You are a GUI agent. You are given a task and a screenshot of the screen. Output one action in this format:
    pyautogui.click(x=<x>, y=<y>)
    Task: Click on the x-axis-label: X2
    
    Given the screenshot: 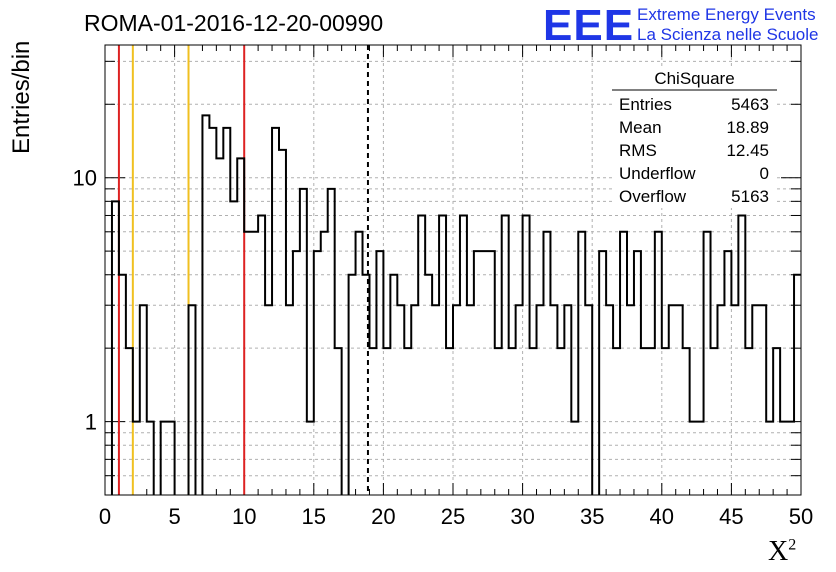 What is the action you would take?
    pyautogui.click(x=782, y=552)
    